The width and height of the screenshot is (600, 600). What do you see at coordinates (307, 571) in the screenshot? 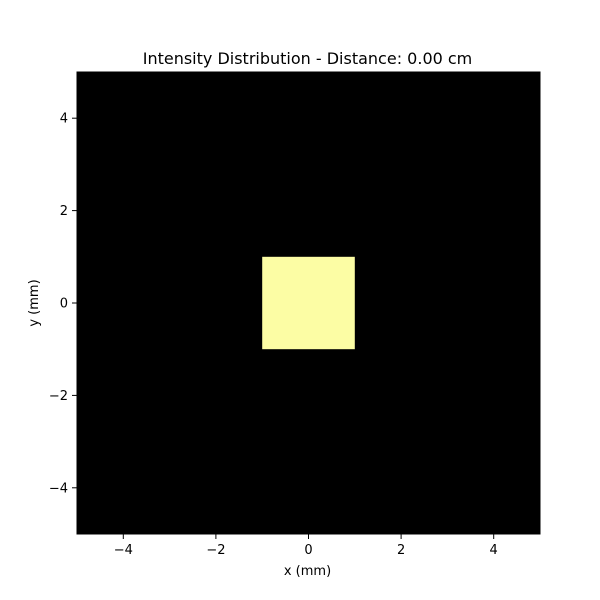
I see `x-axis-label: x (mm)` at bounding box center [307, 571].